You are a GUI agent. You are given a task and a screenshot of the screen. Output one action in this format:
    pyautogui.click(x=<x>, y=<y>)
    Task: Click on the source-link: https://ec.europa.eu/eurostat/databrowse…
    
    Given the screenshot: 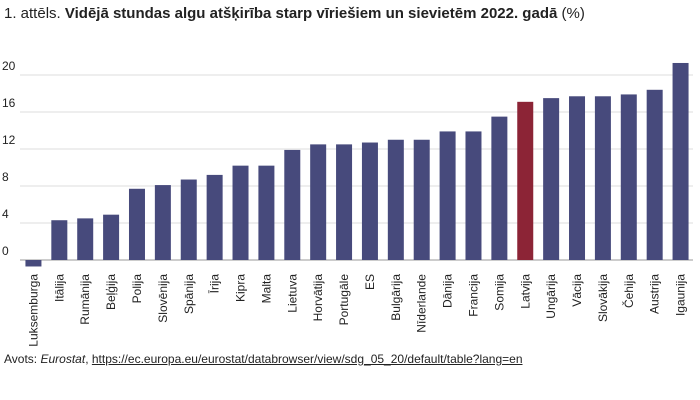 What is the action you would take?
    pyautogui.click(x=307, y=359)
    